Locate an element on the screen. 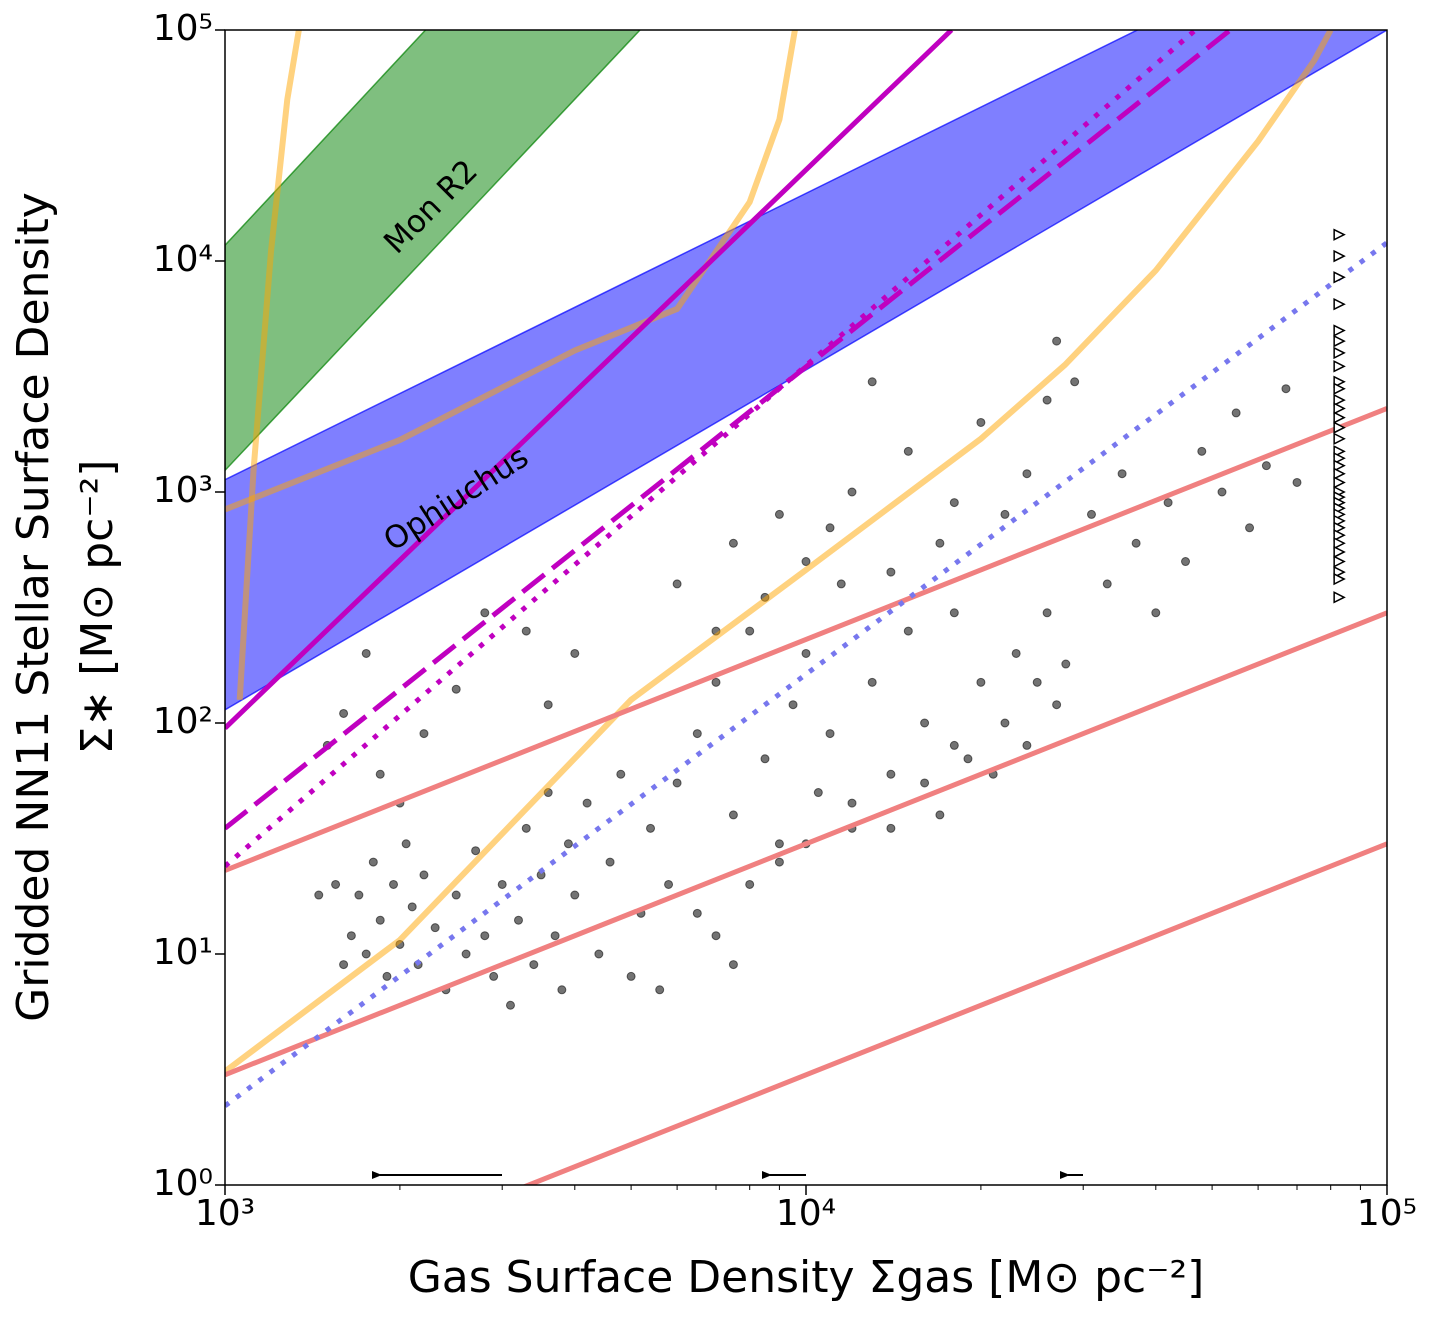 The height and width of the screenshot is (1328, 1437). y-tick-label: 10¹ is located at coordinates (183, 952).